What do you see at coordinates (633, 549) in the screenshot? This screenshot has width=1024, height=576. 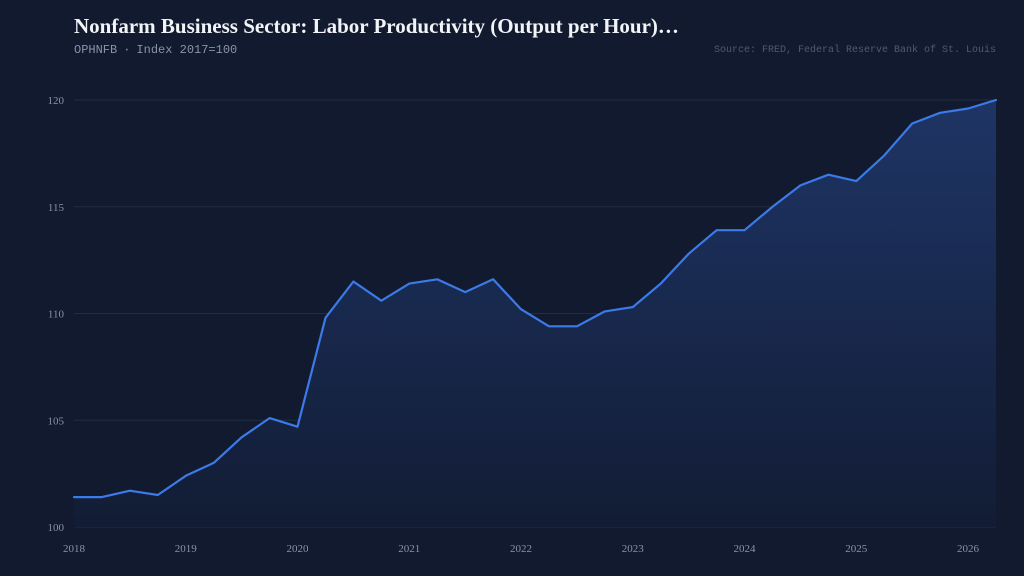 I see `x-tick-label: 2023` at bounding box center [633, 549].